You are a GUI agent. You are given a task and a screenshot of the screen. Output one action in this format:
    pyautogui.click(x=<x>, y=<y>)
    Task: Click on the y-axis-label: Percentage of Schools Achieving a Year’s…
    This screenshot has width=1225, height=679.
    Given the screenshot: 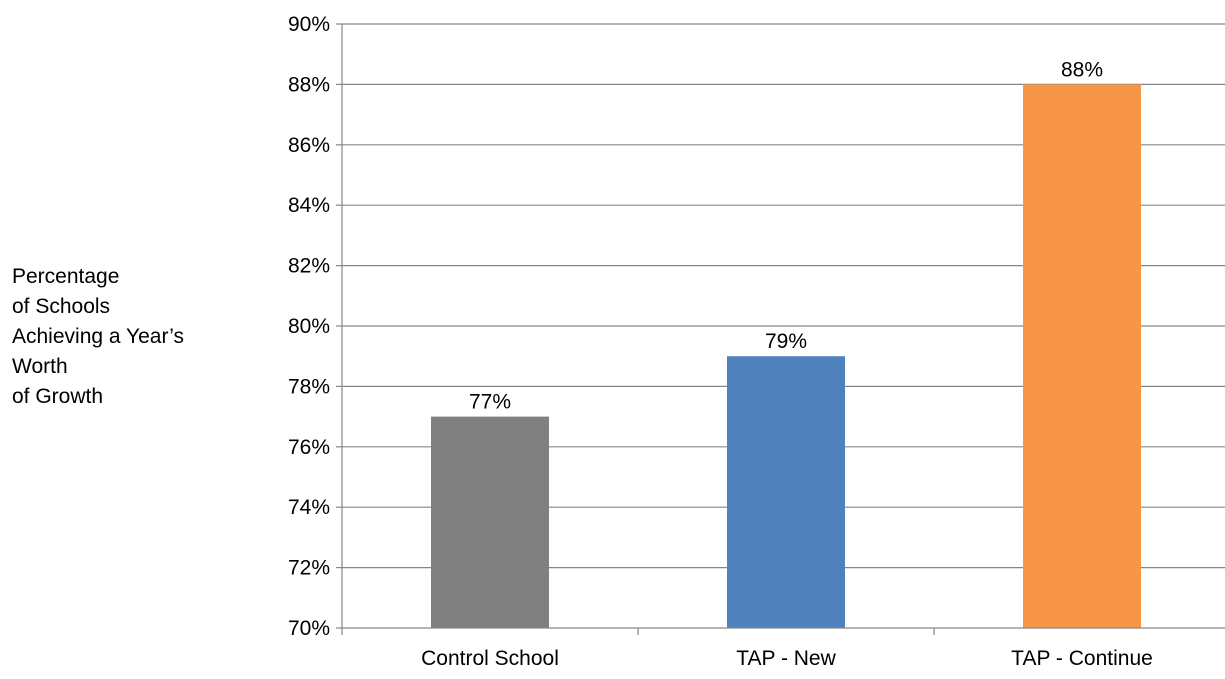 What is the action you would take?
    pyautogui.click(x=132, y=337)
    